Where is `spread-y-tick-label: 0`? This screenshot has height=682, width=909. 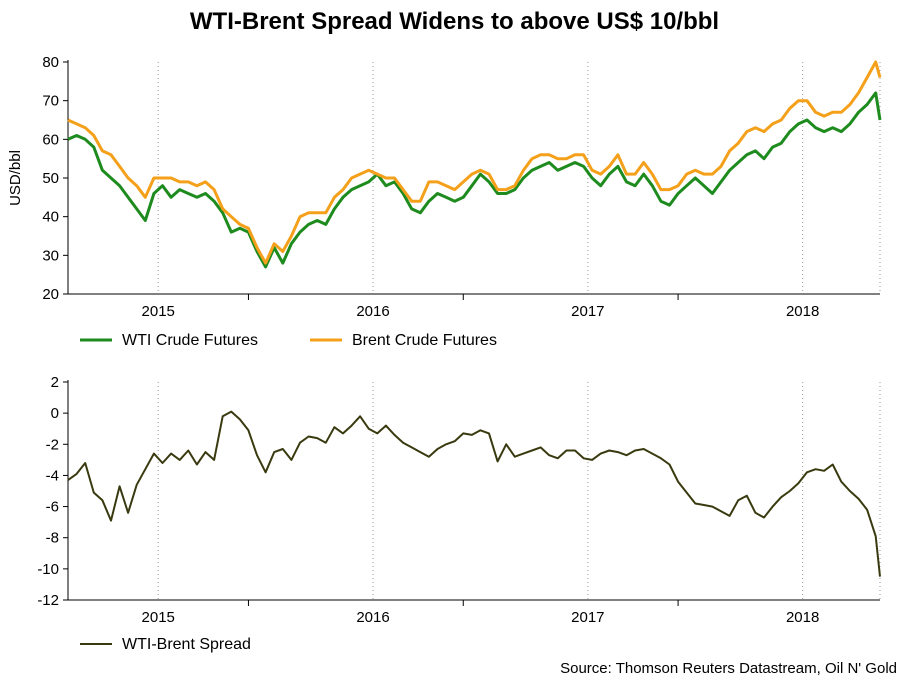
spread-y-tick-label: 0 is located at coordinates (55, 413).